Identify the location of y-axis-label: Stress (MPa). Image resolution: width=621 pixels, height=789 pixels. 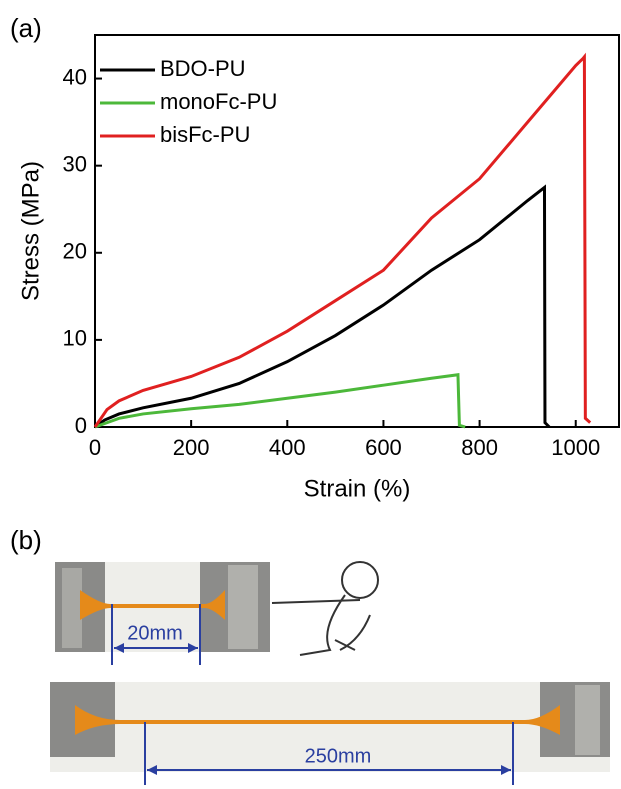
(30, 231).